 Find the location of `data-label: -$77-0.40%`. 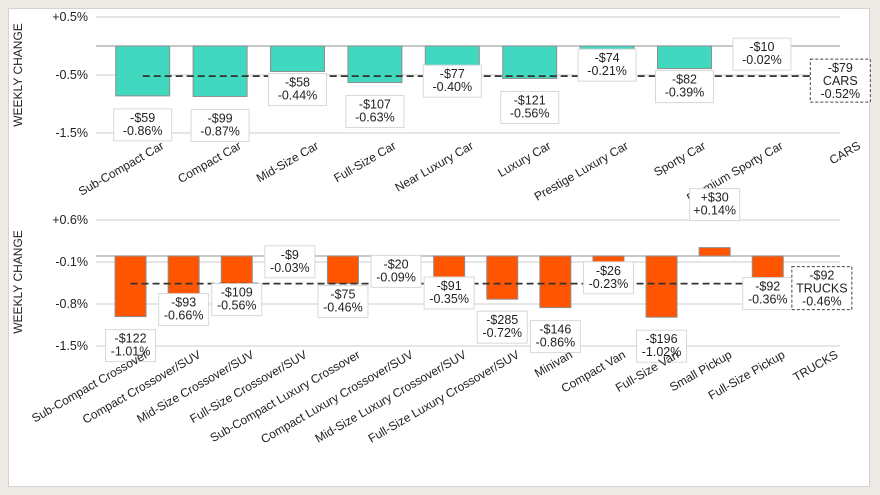

data-label: -$77-0.40% is located at coordinates (452, 81).